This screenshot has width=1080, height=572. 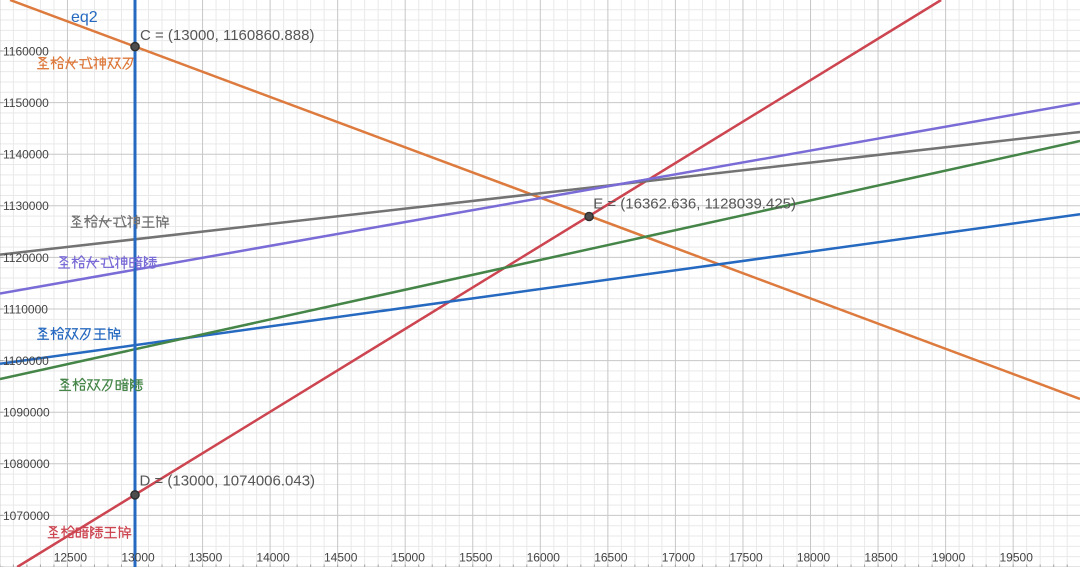 What do you see at coordinates (26, 51) in the screenshot?
I see `svg-text: 1160000` at bounding box center [26, 51].